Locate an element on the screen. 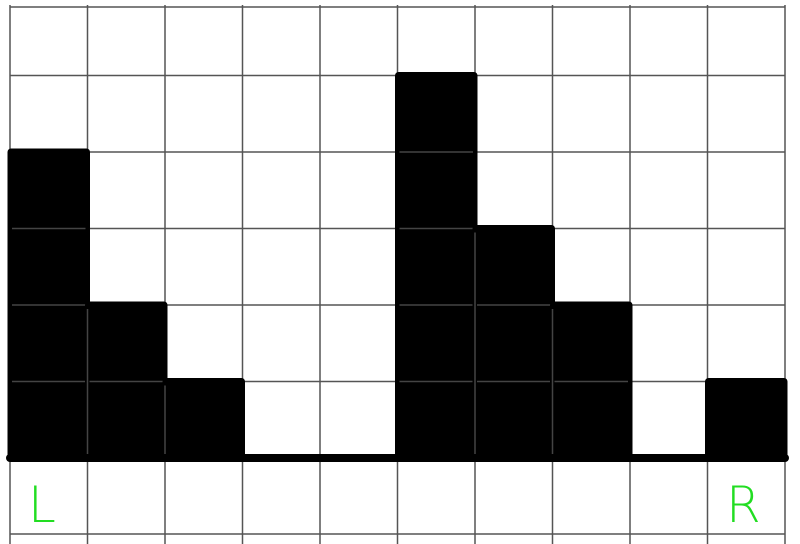 This screenshot has width=800, height=544. right-label: R is located at coordinates (743, 505).